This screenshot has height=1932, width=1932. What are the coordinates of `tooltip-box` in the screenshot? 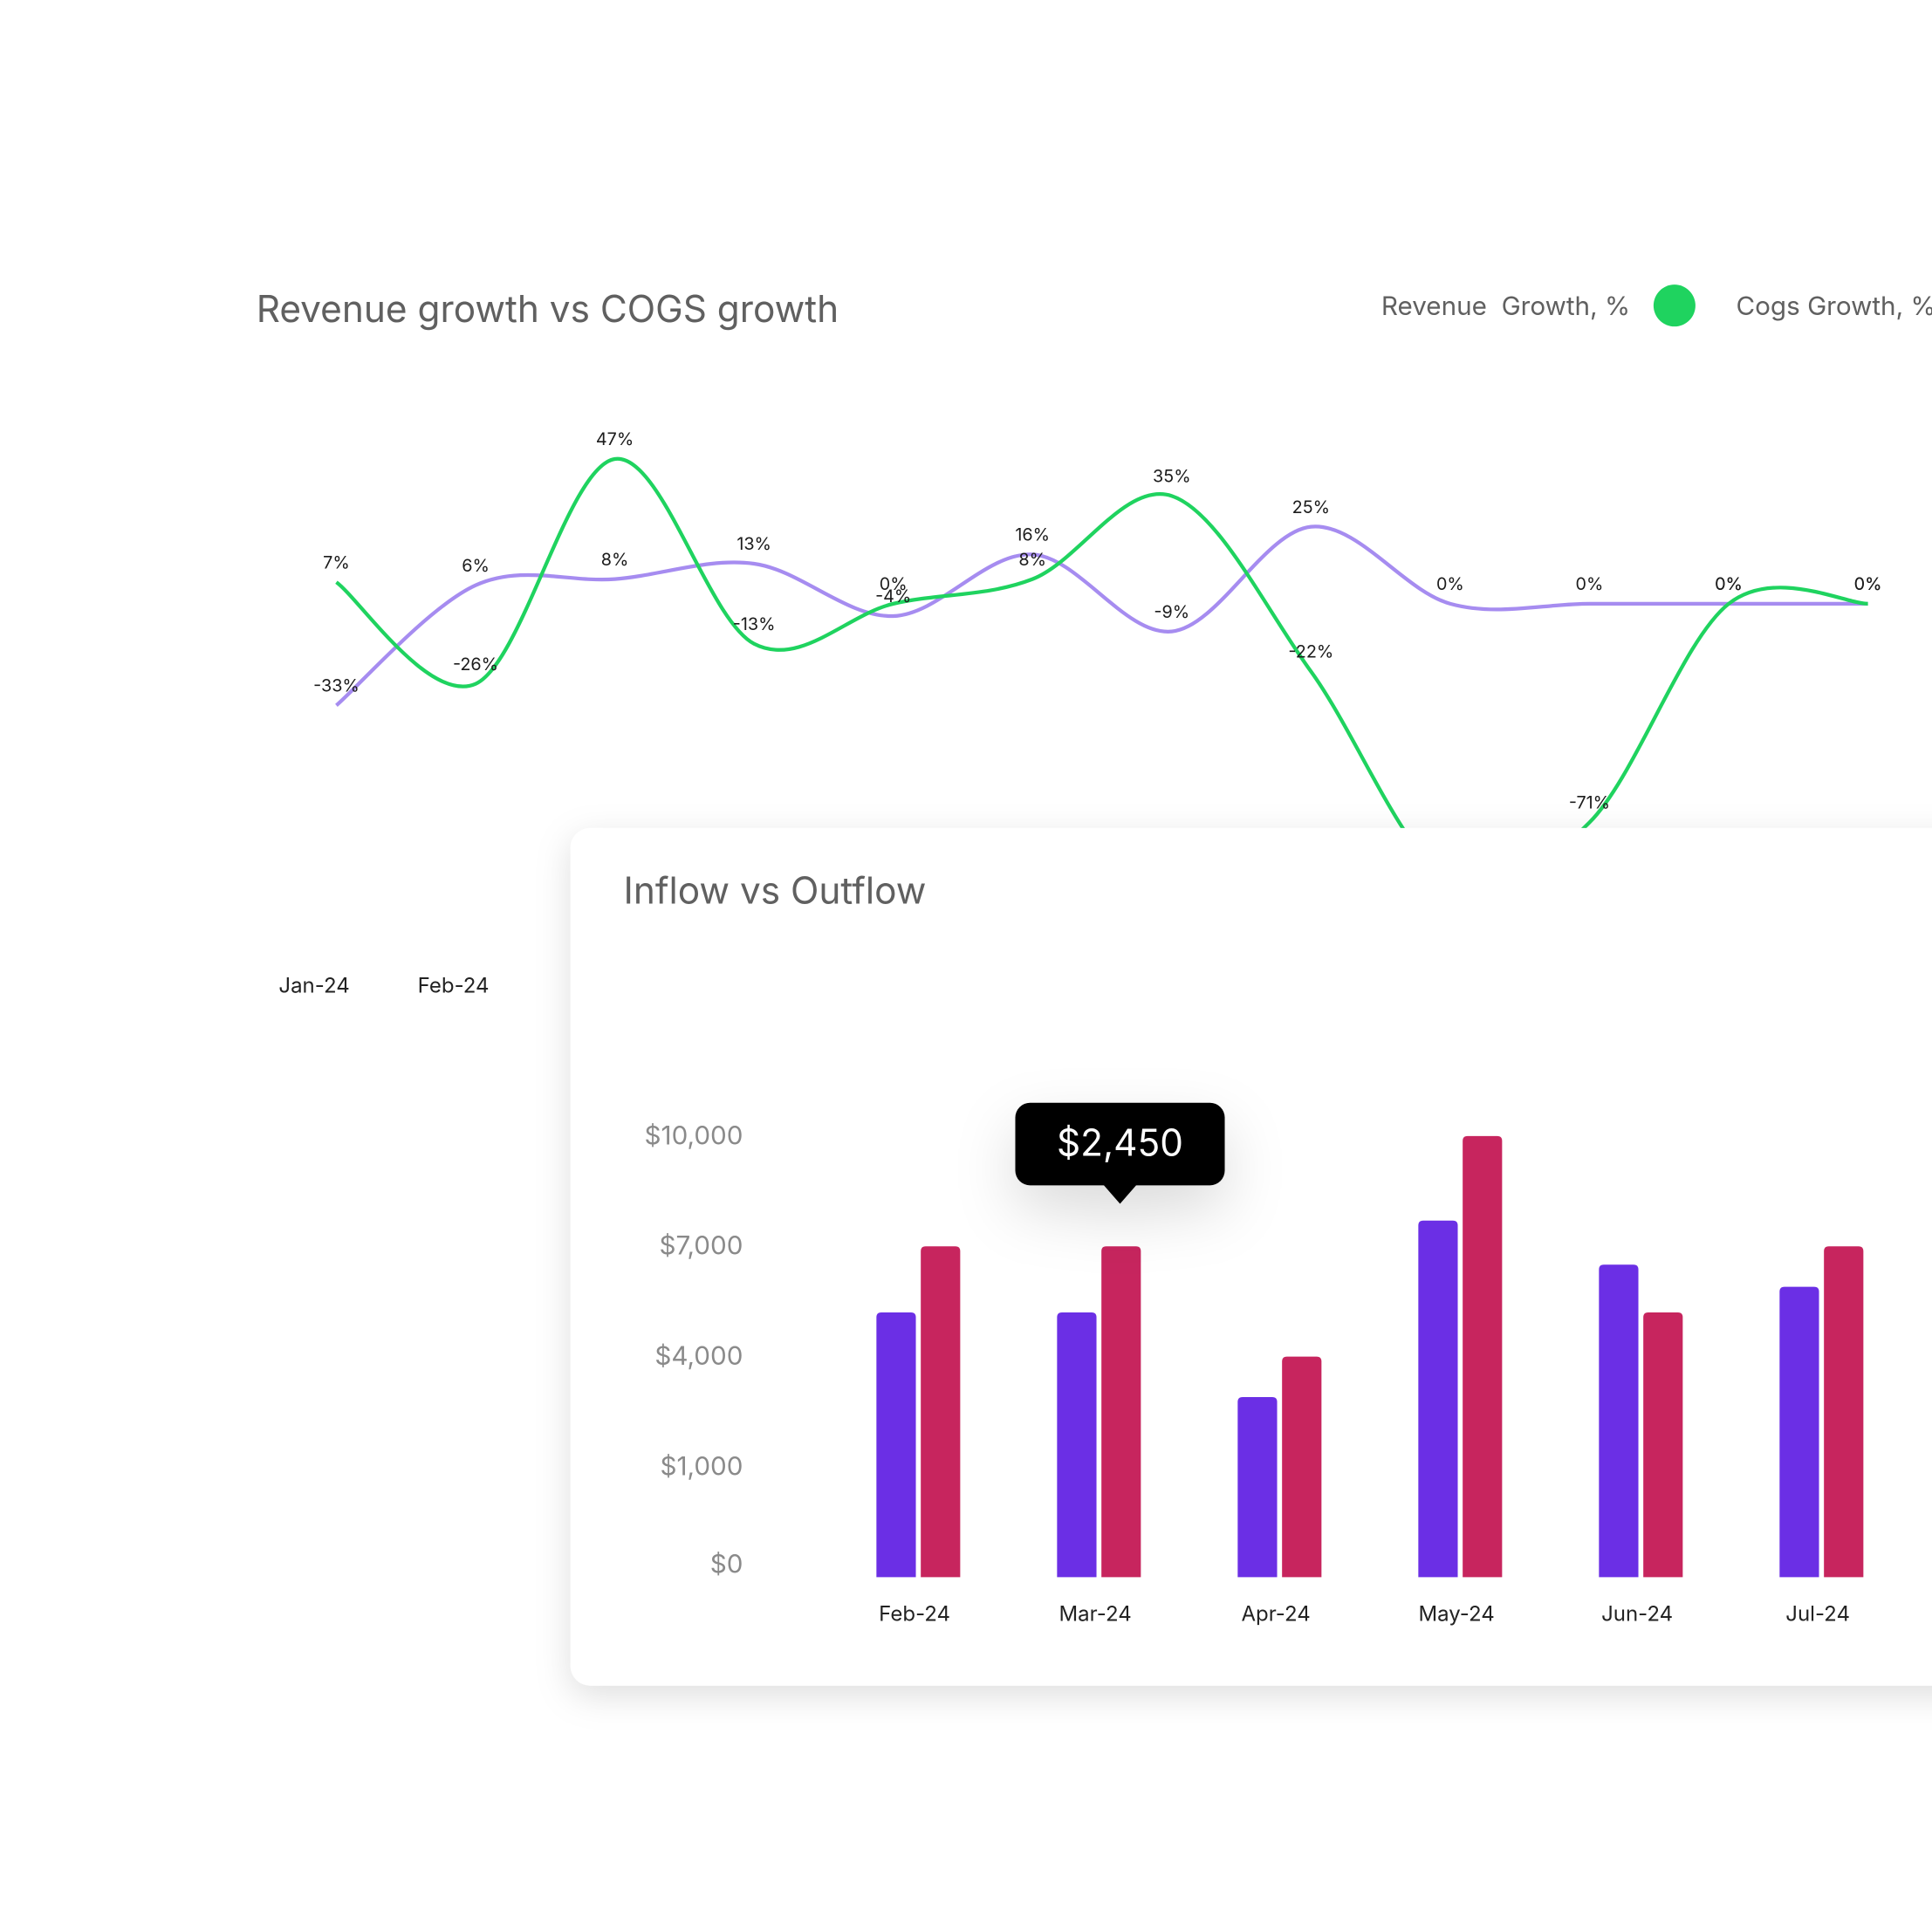 It's located at (1120, 1144).